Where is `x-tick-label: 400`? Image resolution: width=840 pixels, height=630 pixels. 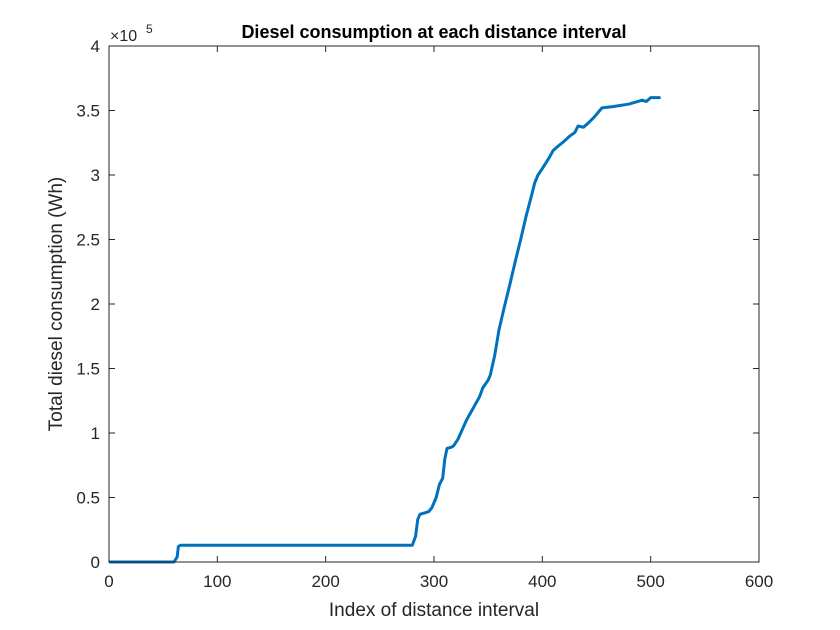
x-tick-label: 400 is located at coordinates (542, 581).